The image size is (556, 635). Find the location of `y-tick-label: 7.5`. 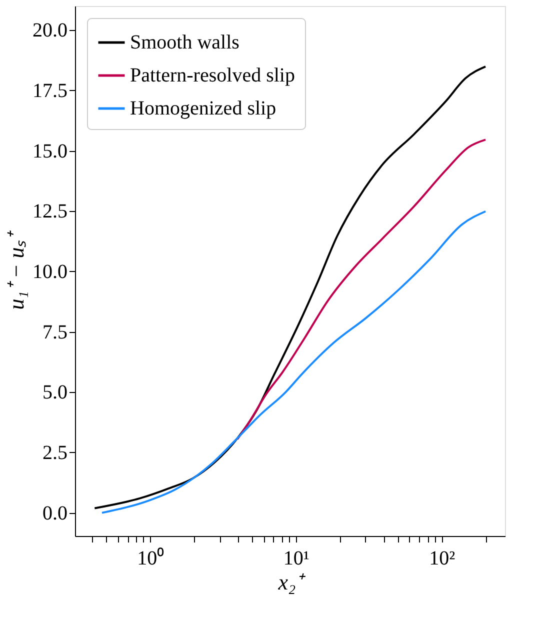

y-tick-label: 7.5 is located at coordinates (55, 332).